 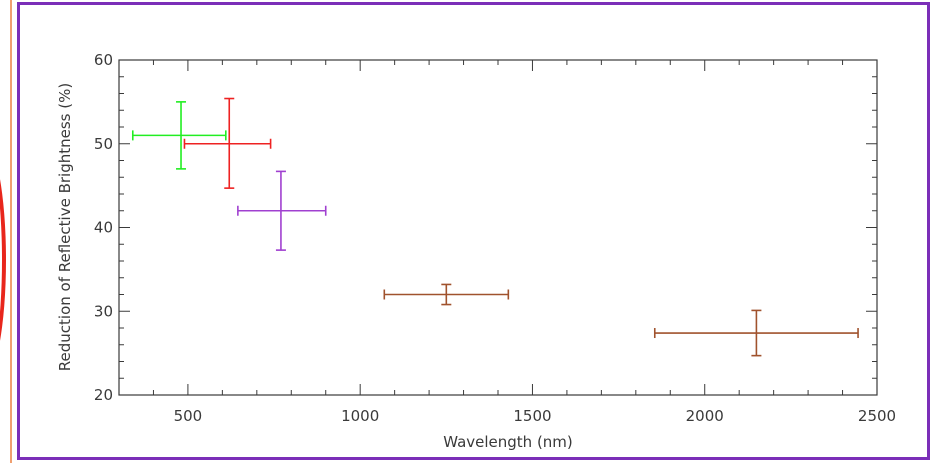 What do you see at coordinates (877, 416) in the screenshot?
I see `x-tick-label: 2500` at bounding box center [877, 416].